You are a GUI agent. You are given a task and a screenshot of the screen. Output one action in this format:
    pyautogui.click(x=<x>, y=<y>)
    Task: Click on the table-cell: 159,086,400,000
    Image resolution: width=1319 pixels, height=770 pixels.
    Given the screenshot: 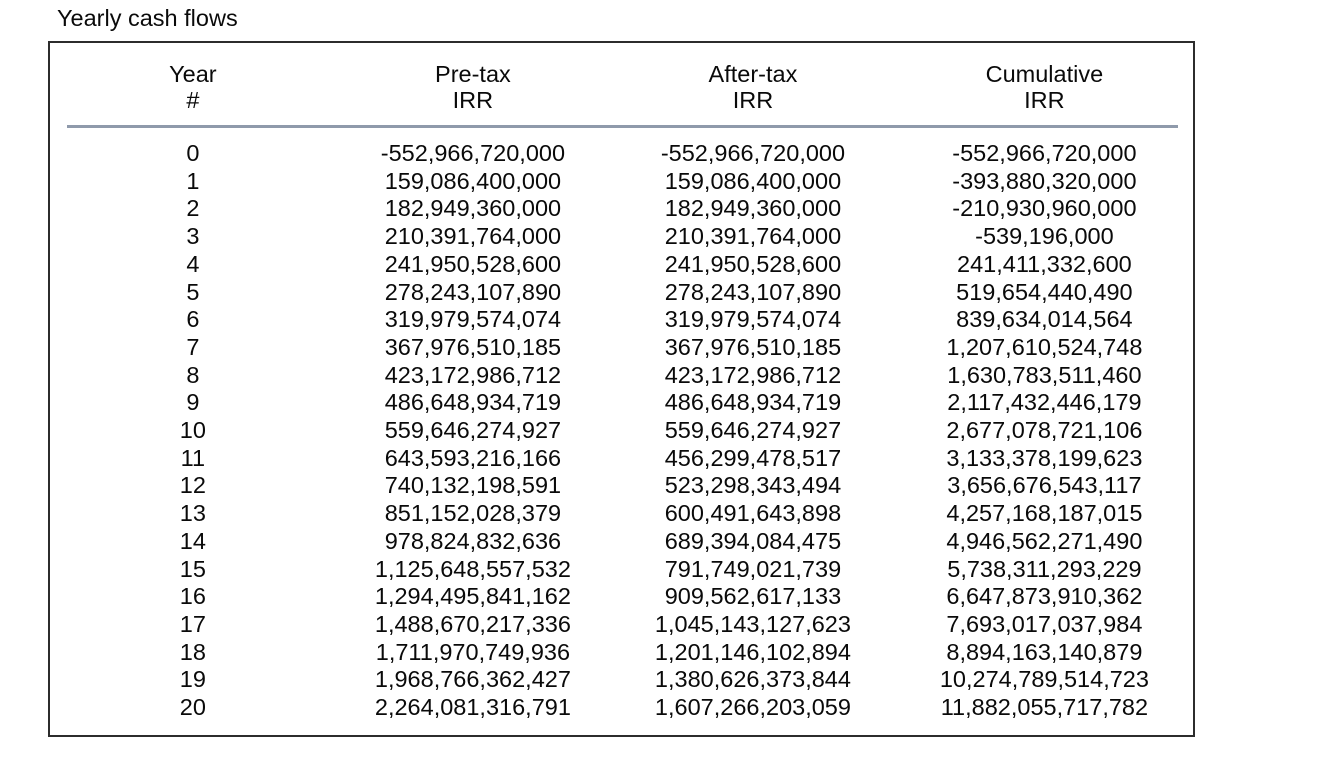 What is the action you would take?
    pyautogui.click(x=473, y=180)
    